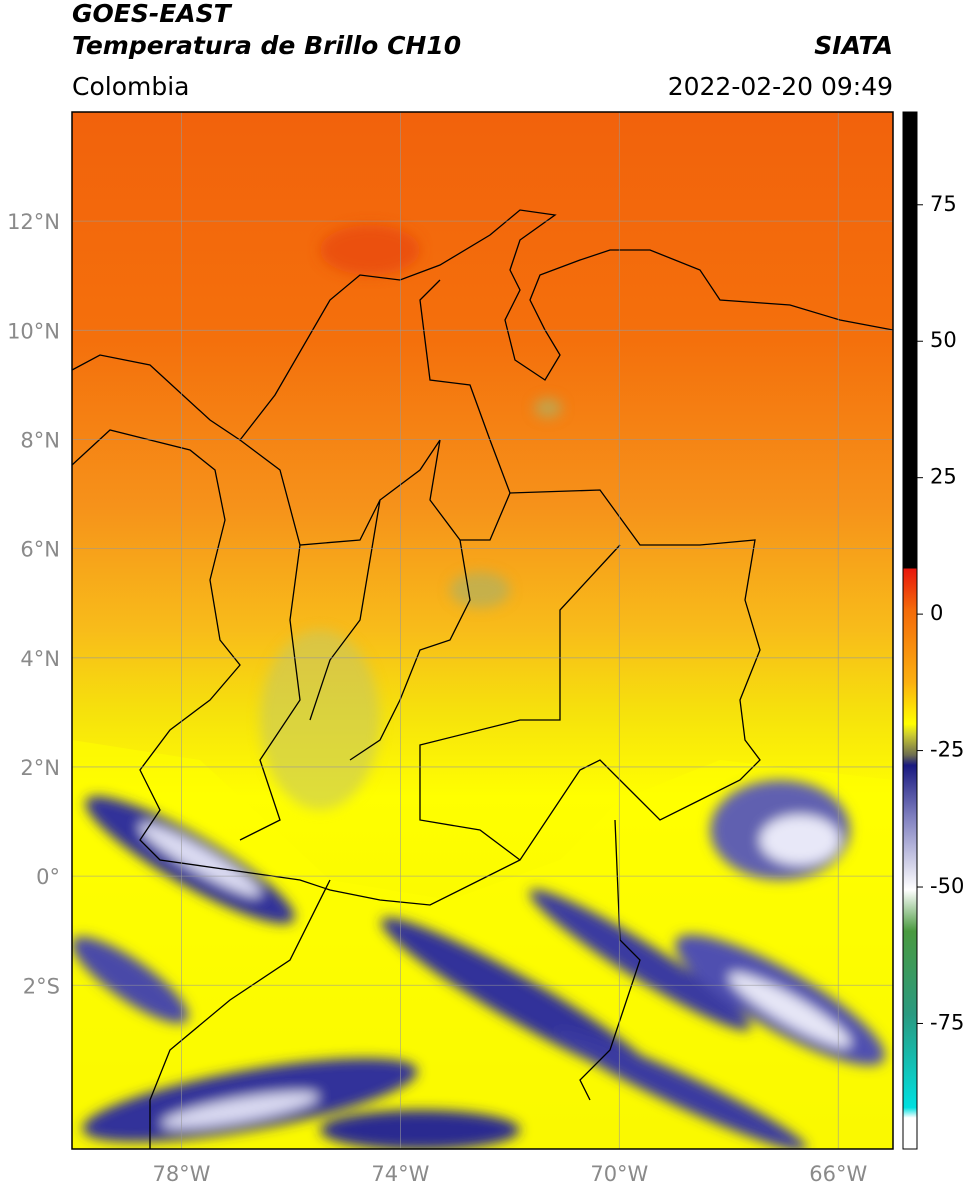 The width and height of the screenshot is (966, 1190). What do you see at coordinates (947, 886) in the screenshot?
I see `colorbar-tick-label: -50` at bounding box center [947, 886].